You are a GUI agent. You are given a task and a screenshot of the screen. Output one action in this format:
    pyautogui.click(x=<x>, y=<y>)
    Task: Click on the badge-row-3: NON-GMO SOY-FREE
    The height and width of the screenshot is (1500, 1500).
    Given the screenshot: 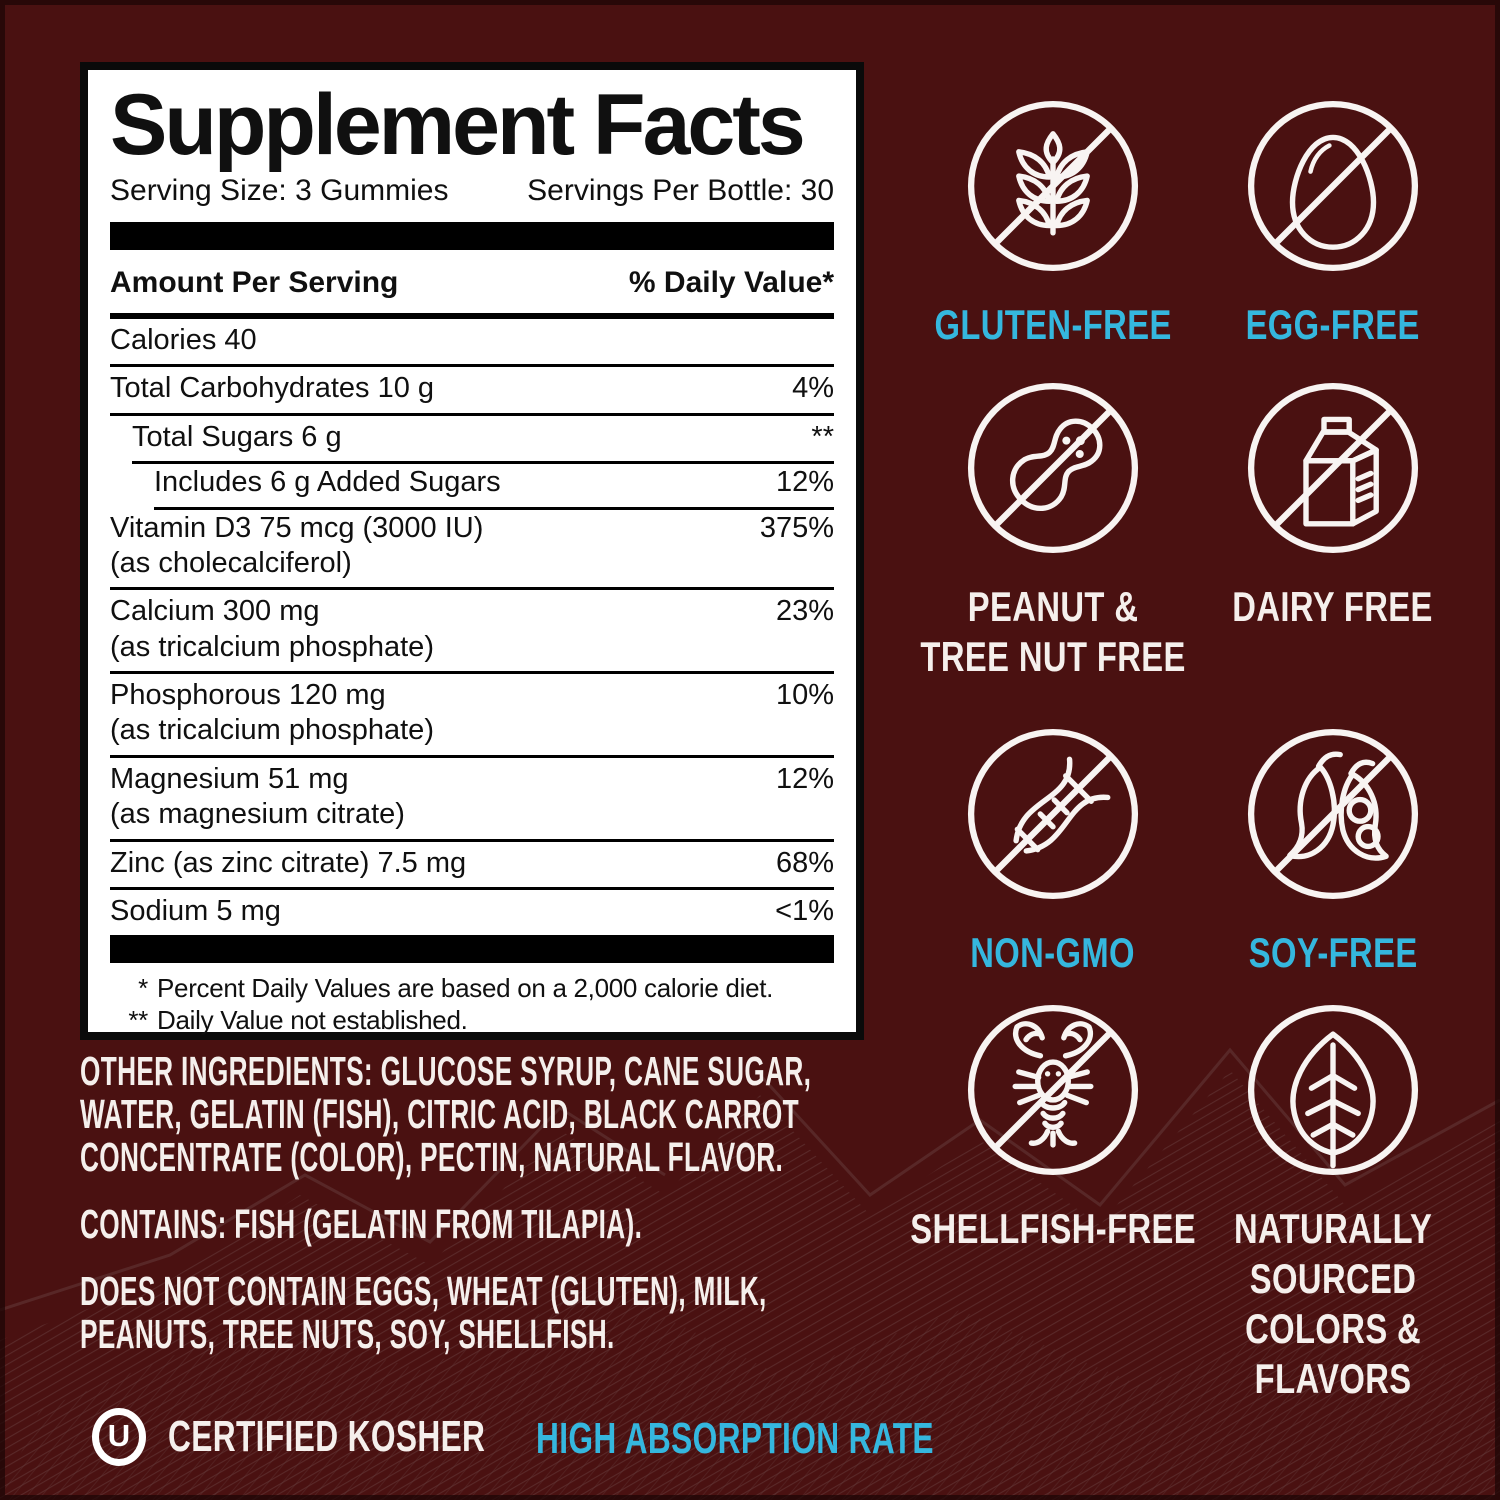 What is the action you would take?
    pyautogui.click(x=1193, y=851)
    